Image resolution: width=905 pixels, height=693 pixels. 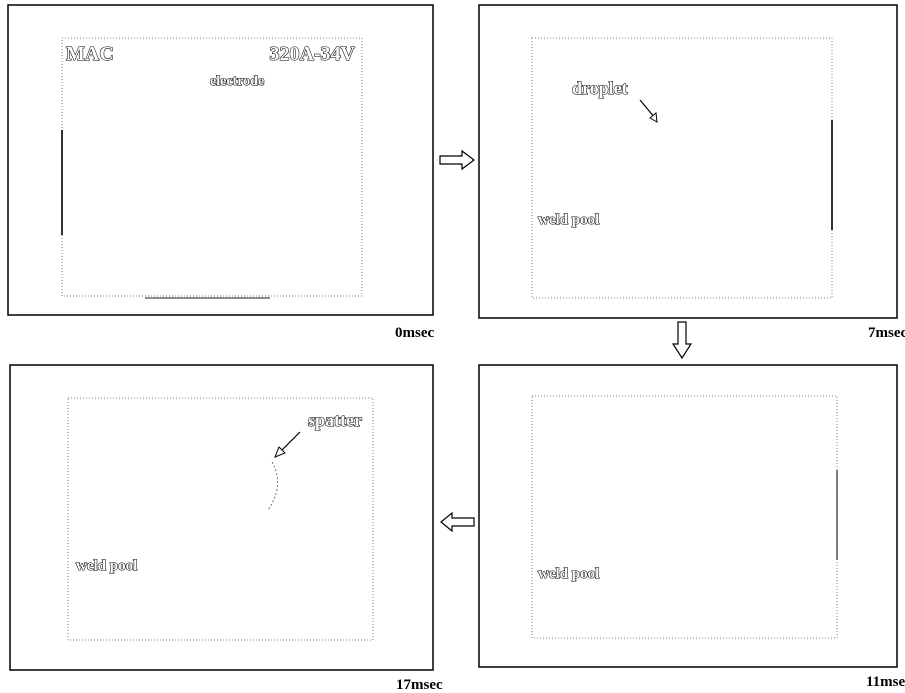 I want to click on flow-arrow-right, so click(x=457, y=160).